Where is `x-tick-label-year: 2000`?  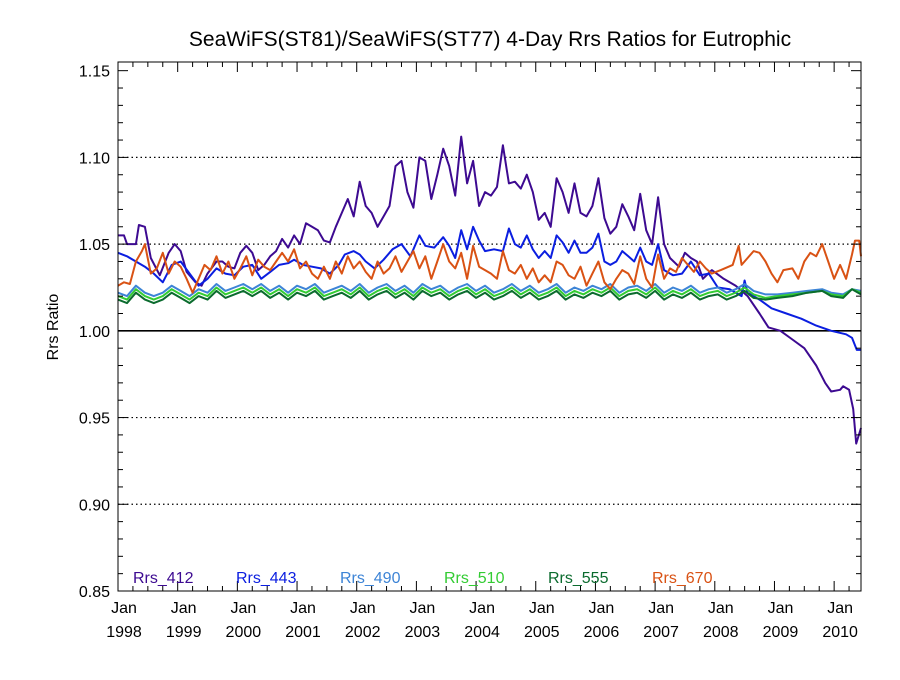 x-tick-label-year: 2000 is located at coordinates (244, 632).